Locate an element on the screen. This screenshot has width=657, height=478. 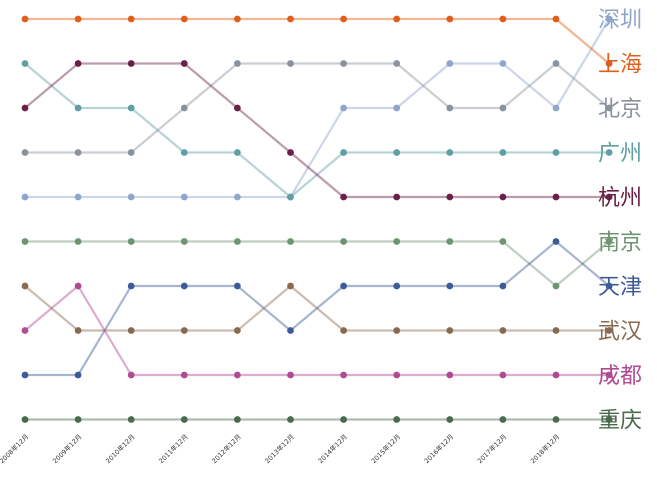
x-tick-label: 2018年12月 is located at coordinates (544, 448).